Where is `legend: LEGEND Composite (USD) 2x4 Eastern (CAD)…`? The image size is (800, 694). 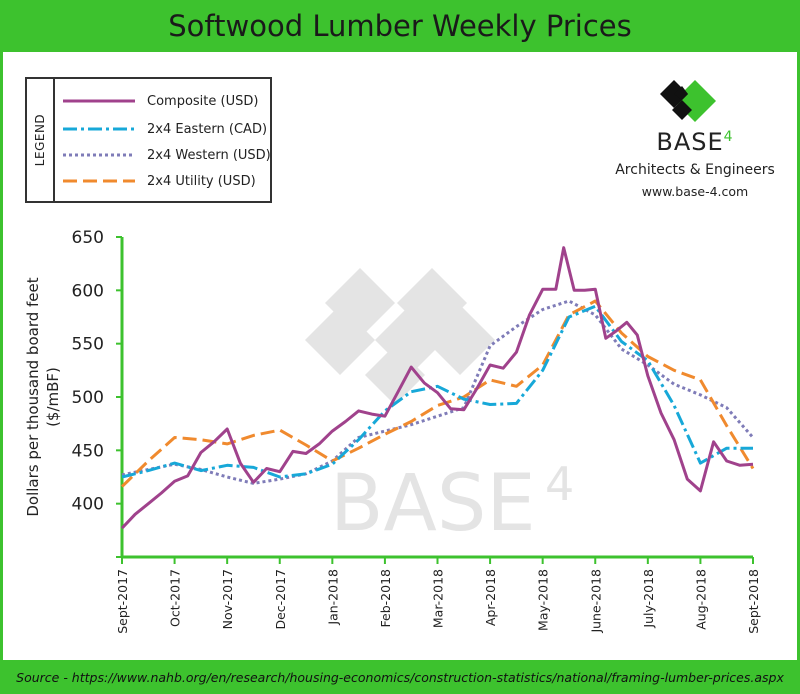 legend: LEGEND Composite (USD) 2x4 Eastern (CAD)… is located at coordinates (148, 140).